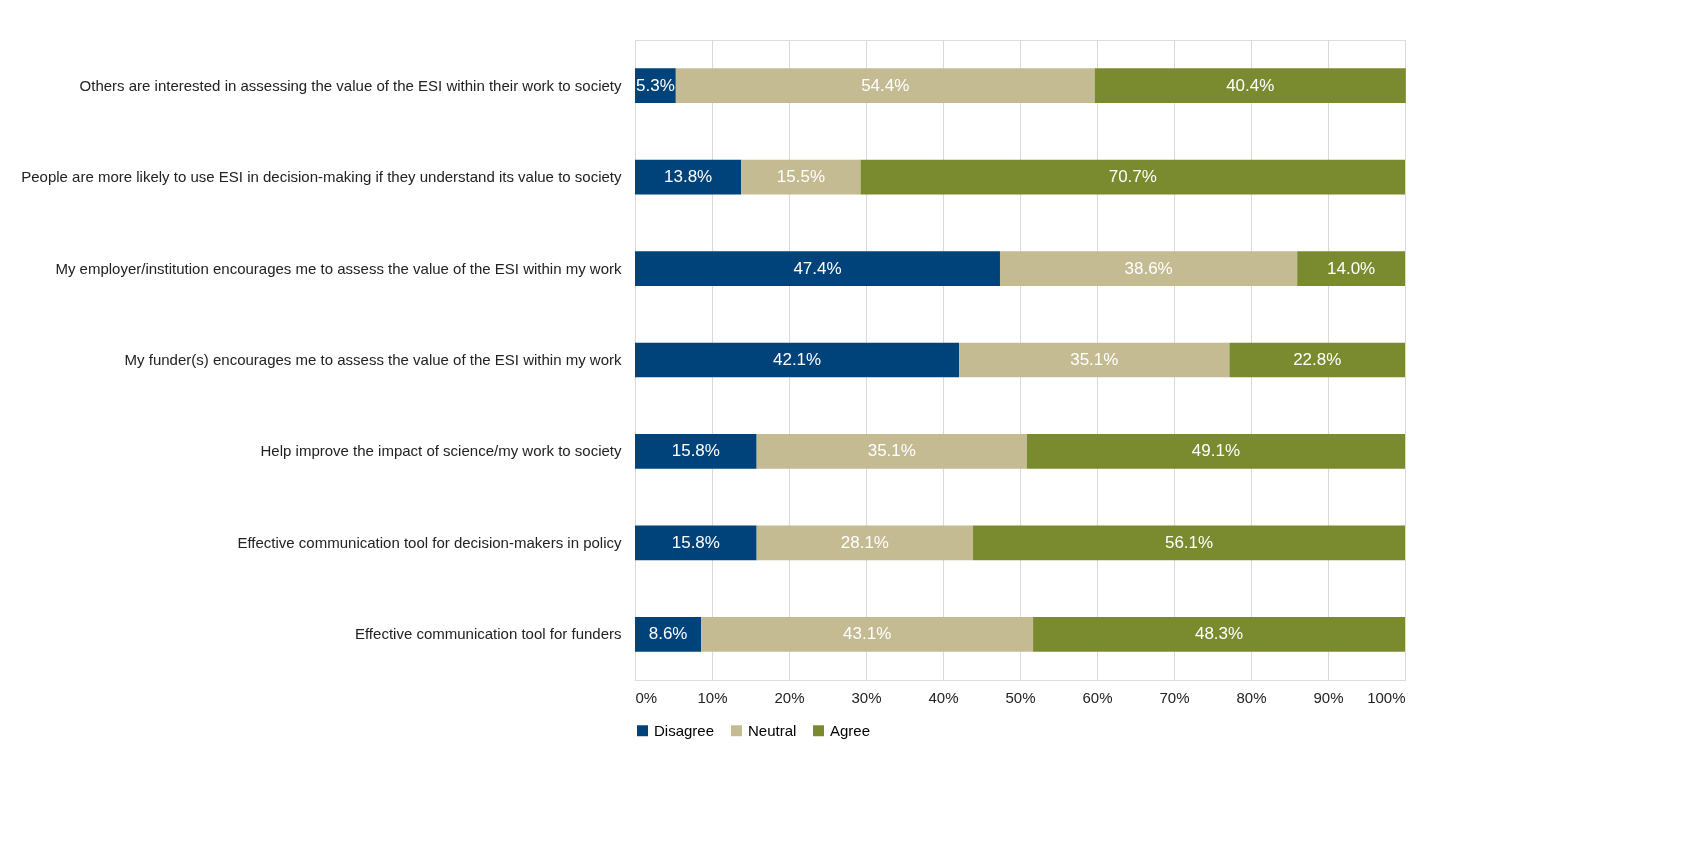 Image resolution: width=1684 pixels, height=844 pixels. Describe the element at coordinates (655, 85) in the screenshot. I see `data-label: 5.3%` at that location.